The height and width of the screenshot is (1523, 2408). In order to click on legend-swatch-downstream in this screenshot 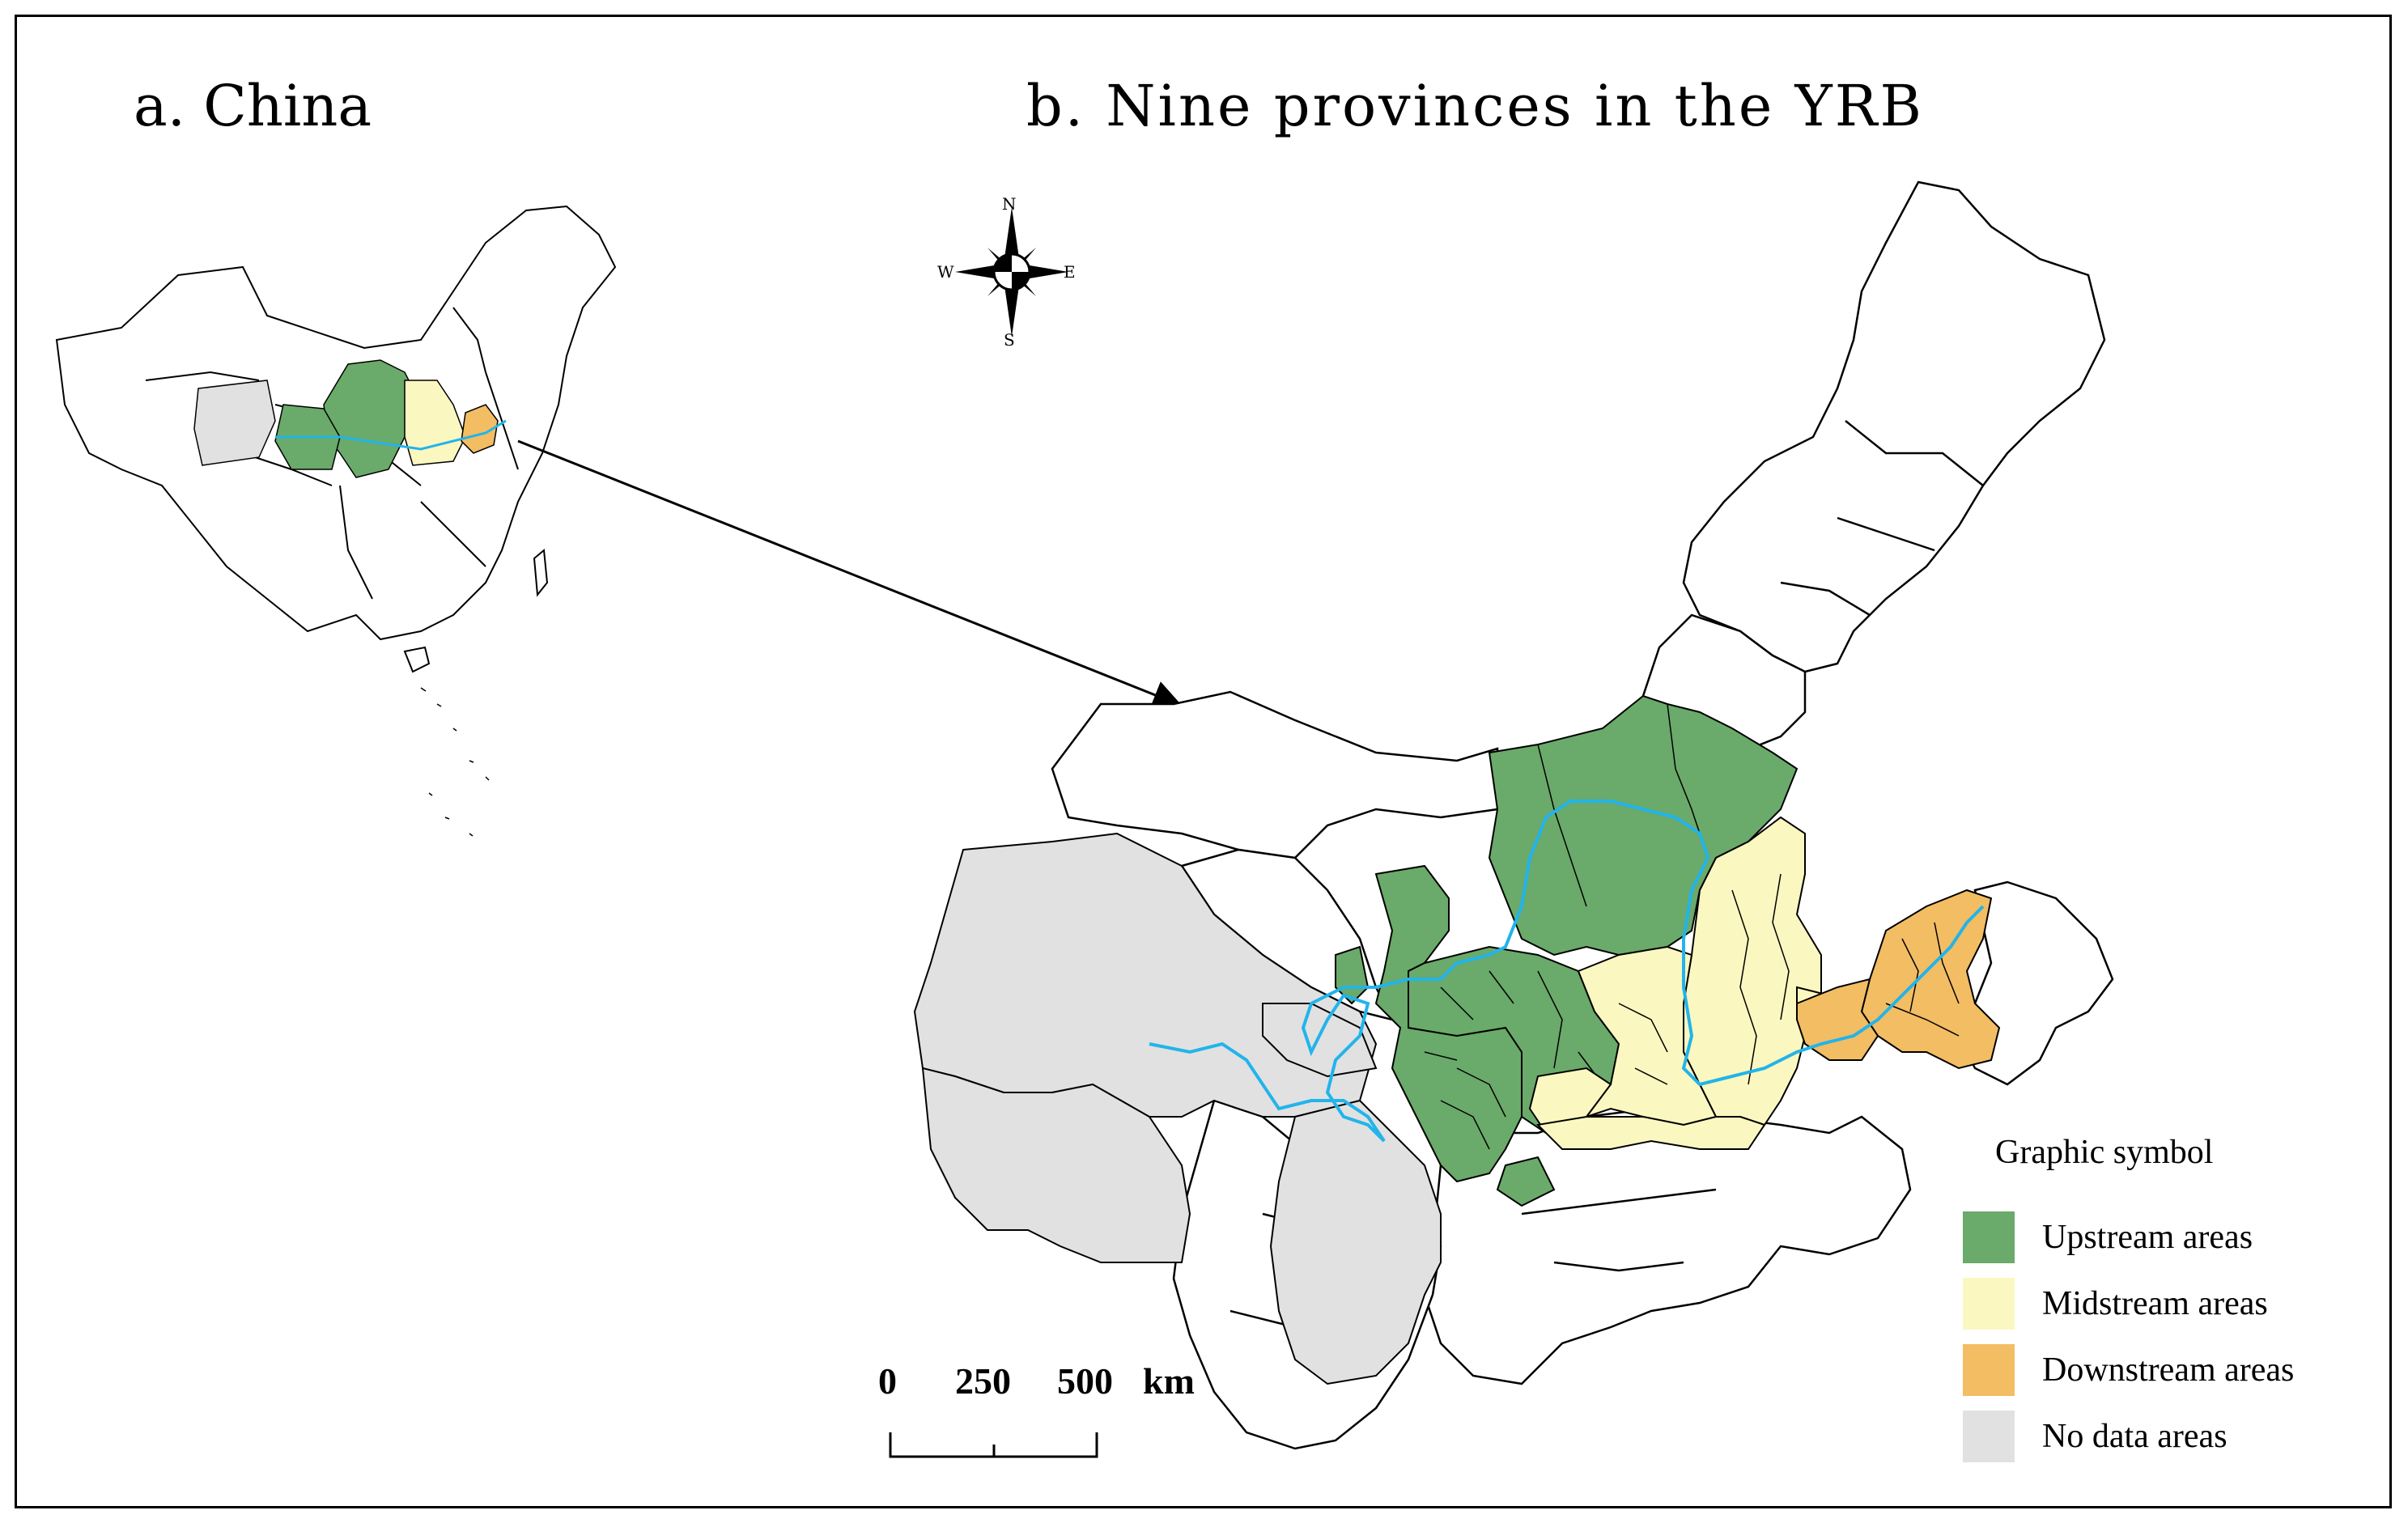, I will do `click(1989, 1370)`.